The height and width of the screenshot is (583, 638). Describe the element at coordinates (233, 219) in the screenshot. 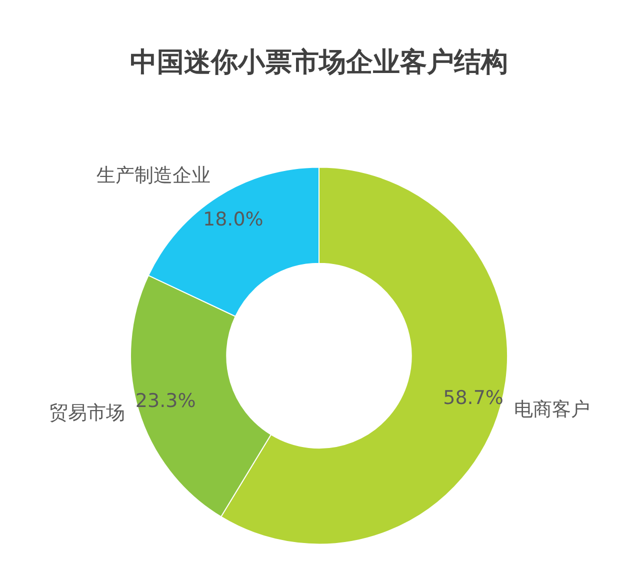

I see `data-label: 18.0%` at that location.